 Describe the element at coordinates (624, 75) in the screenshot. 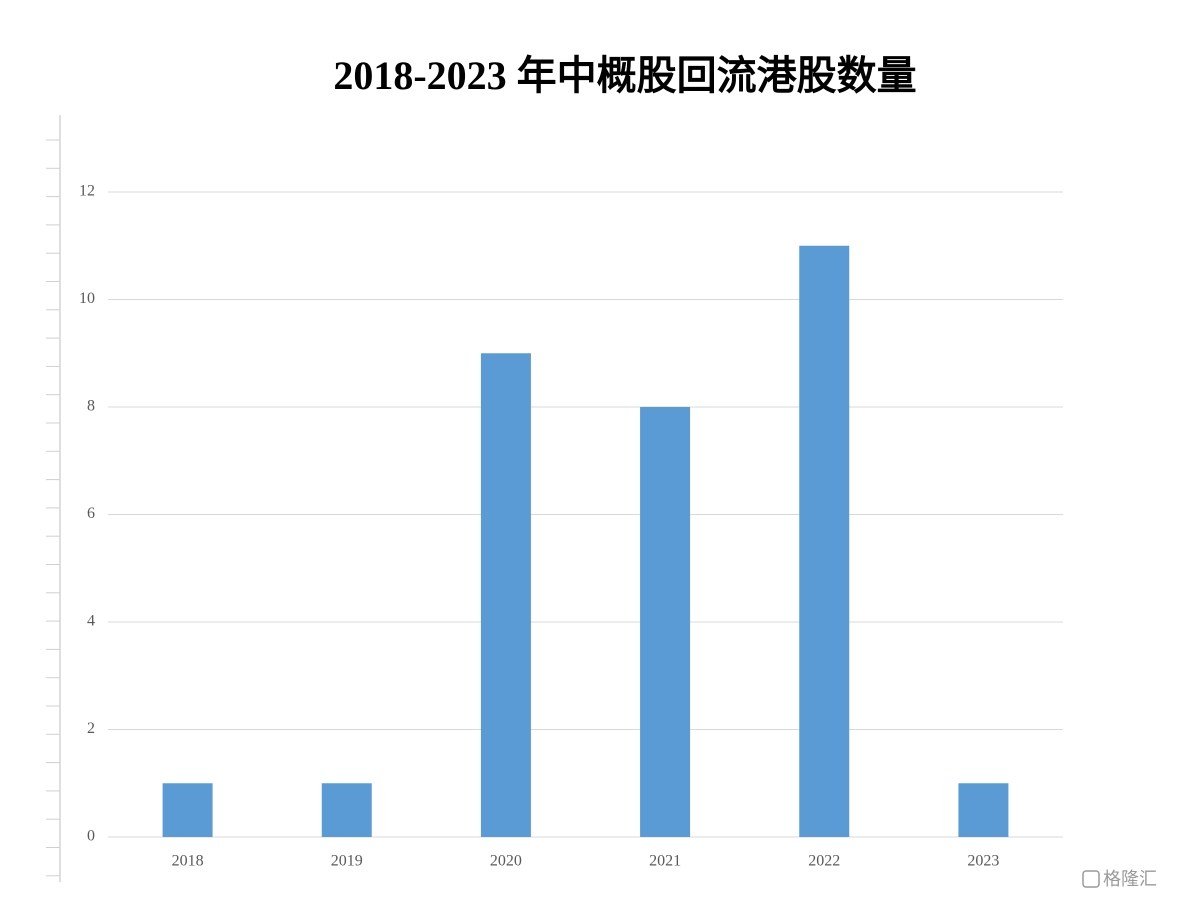

I see `chart-title: 2018-2023 年中概股回流港股数量` at that location.